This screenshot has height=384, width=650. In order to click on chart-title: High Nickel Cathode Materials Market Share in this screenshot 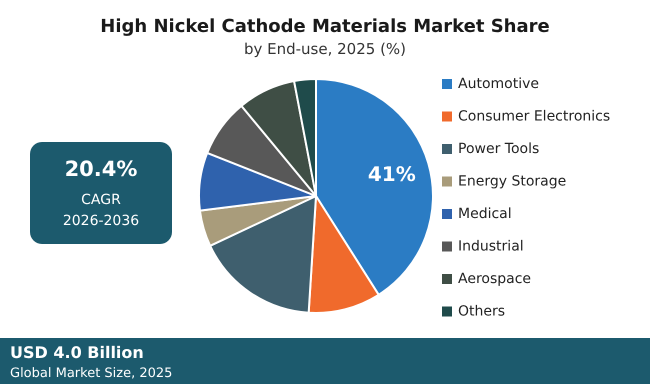, I will do `click(325, 26)`.